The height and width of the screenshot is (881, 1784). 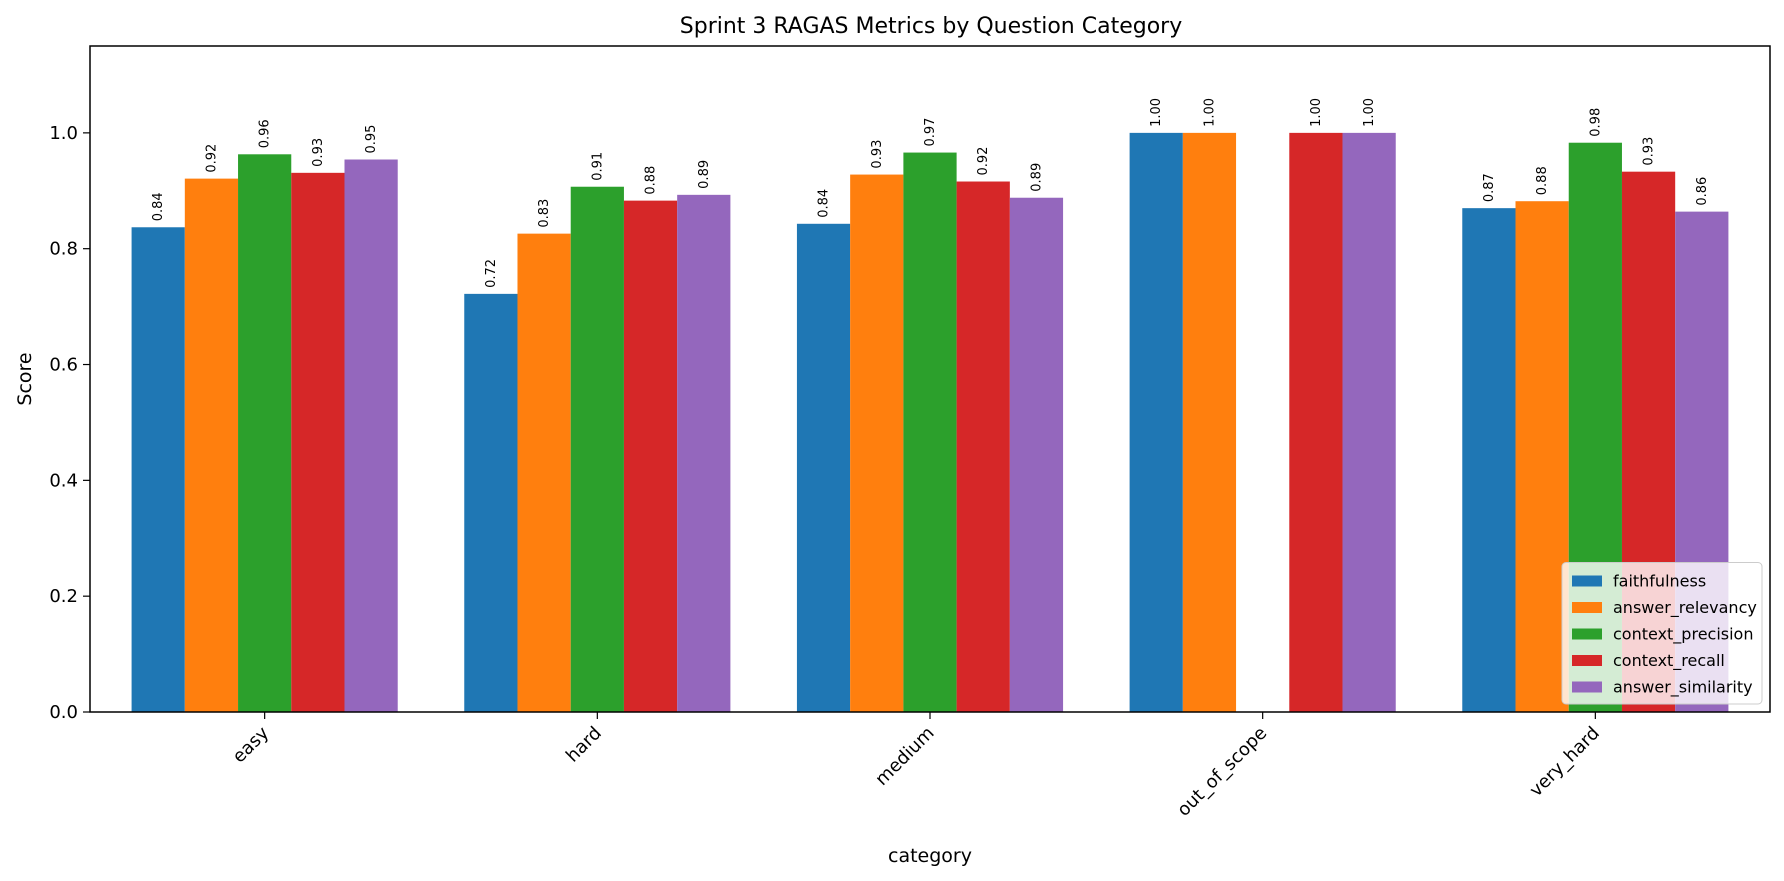 I want to click on value-label-answer_similarity-hard: 0.89, so click(x=704, y=174).